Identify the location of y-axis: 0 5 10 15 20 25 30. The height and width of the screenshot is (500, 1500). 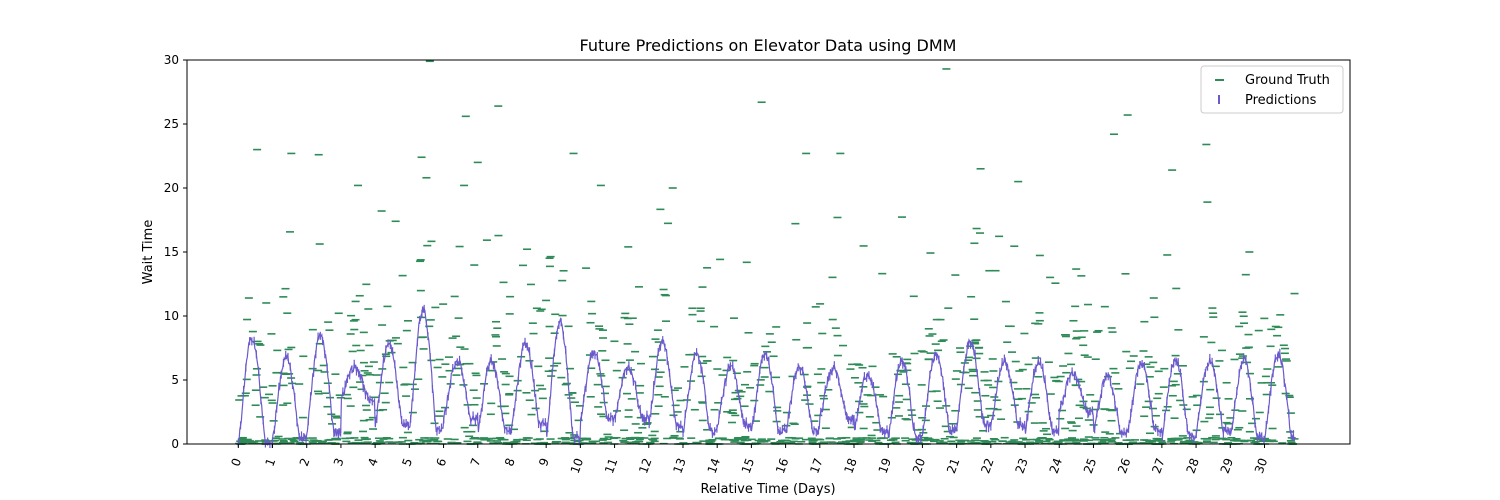
(175, 252).